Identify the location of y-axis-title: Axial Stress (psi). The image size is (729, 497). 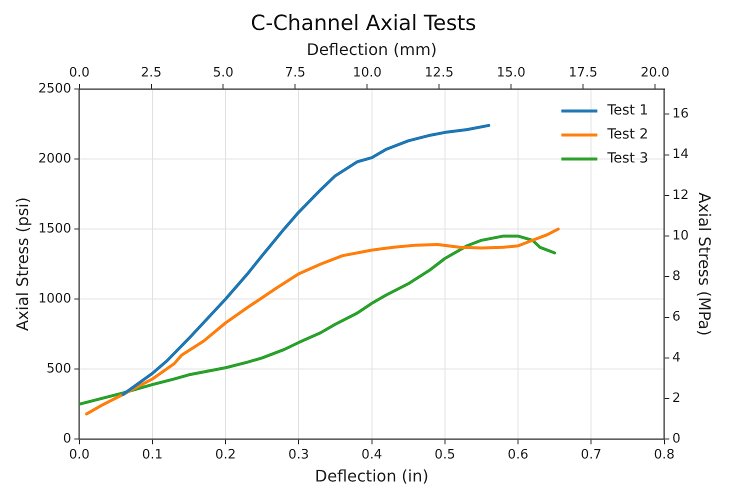
(22, 264).